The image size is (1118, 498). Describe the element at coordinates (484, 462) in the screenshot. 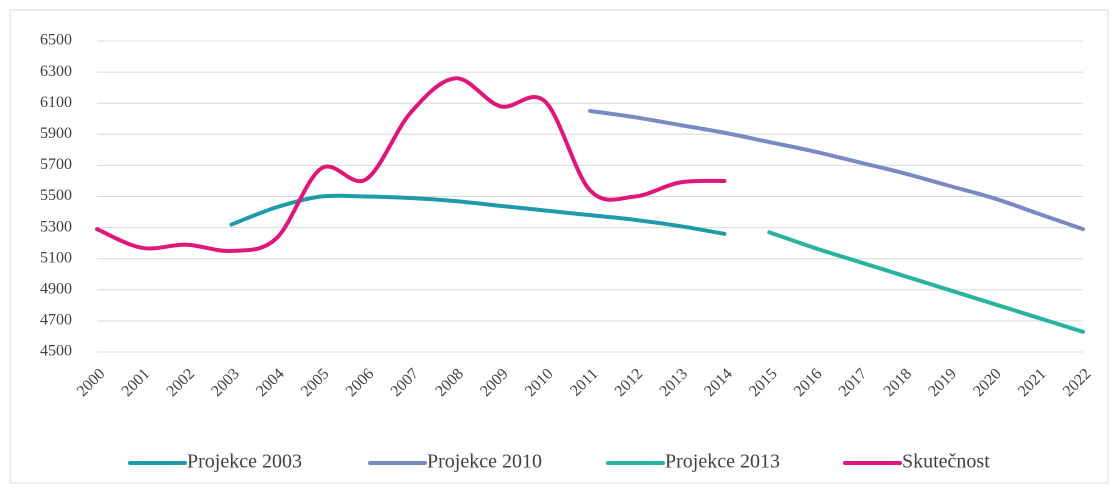

I see `legend-label: Projekce 2010` at that location.